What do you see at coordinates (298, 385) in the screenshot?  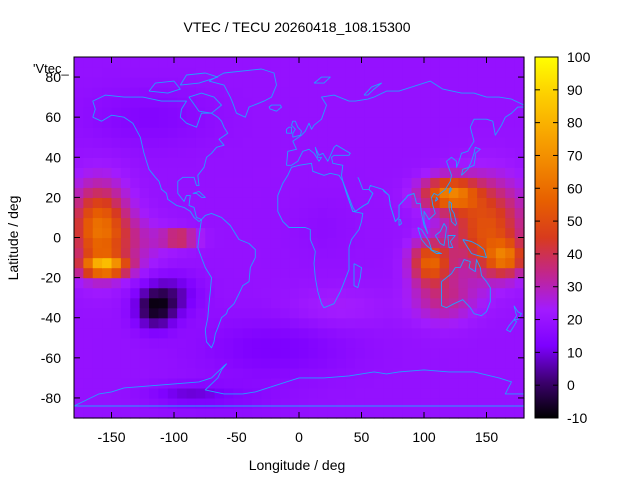 I see `coast-antarctica` at bounding box center [298, 385].